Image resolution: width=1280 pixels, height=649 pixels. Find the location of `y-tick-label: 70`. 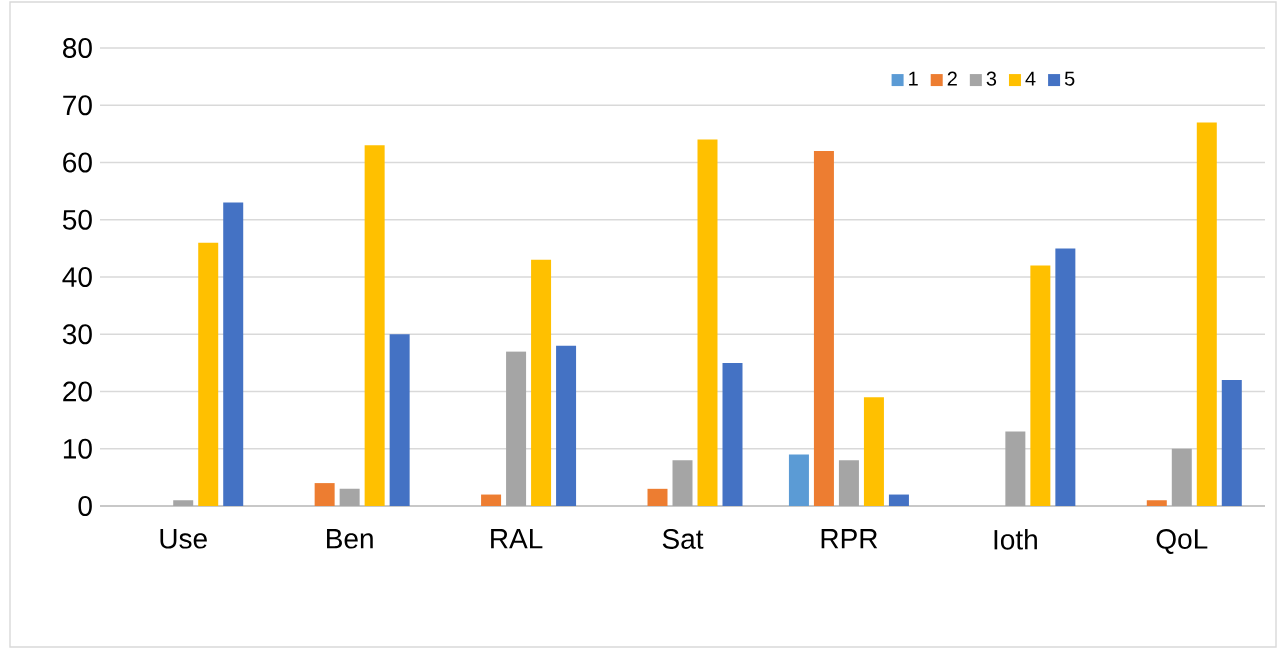

y-tick-label: 70 is located at coordinates (77, 105).